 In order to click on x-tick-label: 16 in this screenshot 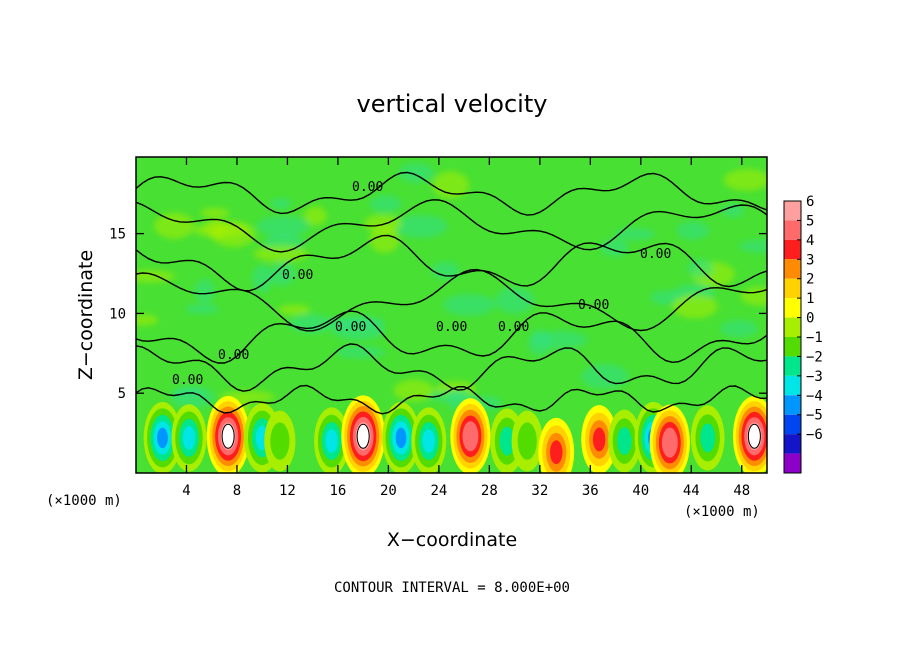, I will do `click(337, 491)`.